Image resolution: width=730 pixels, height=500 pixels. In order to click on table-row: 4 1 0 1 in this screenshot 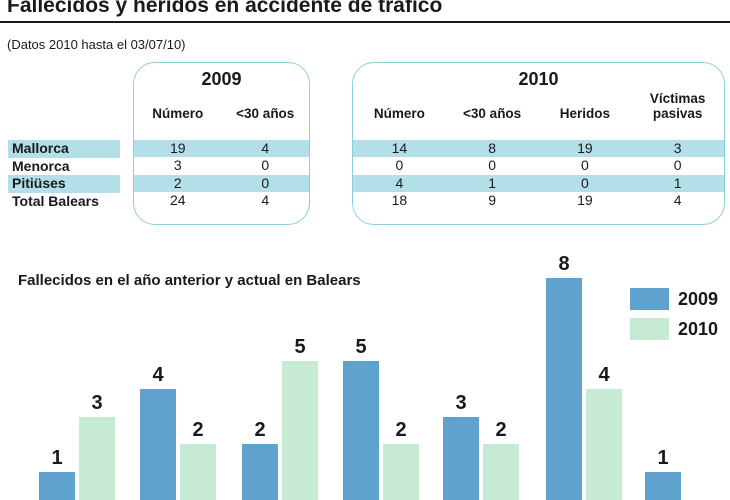, I will do `click(538, 183)`.